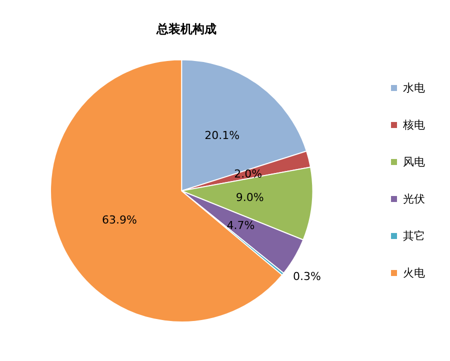 The width and height of the screenshot is (450, 361). Describe the element at coordinates (119, 219) in the screenshot. I see `data-label: 63.9%` at that location.